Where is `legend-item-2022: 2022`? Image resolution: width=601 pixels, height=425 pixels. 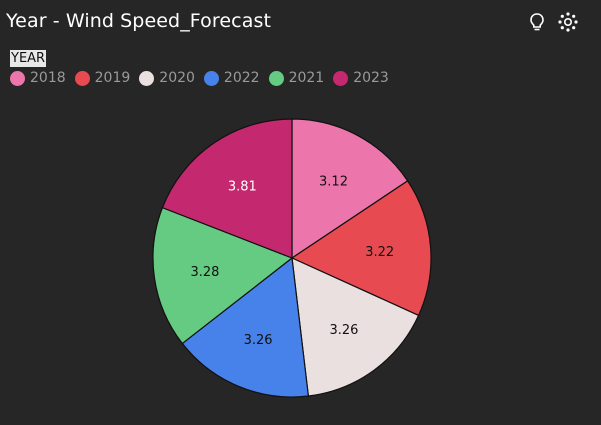 legend-item-2022: 2022 is located at coordinates (231, 78).